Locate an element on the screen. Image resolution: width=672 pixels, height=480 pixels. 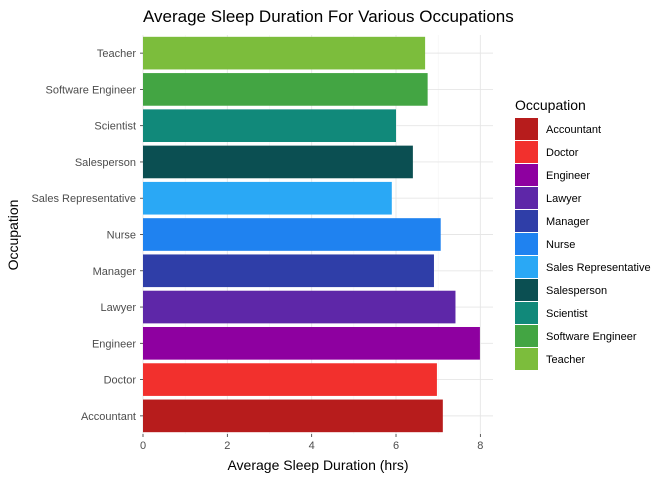
bar-nurse is located at coordinates (292, 234).